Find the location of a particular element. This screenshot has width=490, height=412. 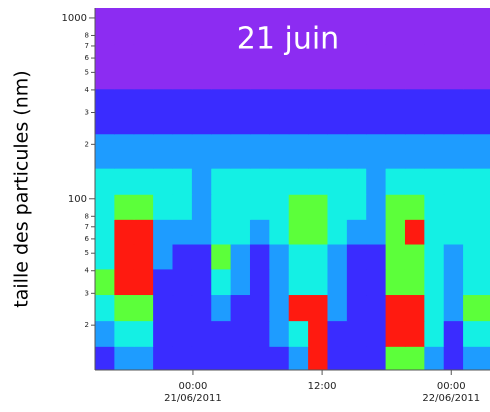

y-tick-label: 5 is located at coordinates (87, 72).